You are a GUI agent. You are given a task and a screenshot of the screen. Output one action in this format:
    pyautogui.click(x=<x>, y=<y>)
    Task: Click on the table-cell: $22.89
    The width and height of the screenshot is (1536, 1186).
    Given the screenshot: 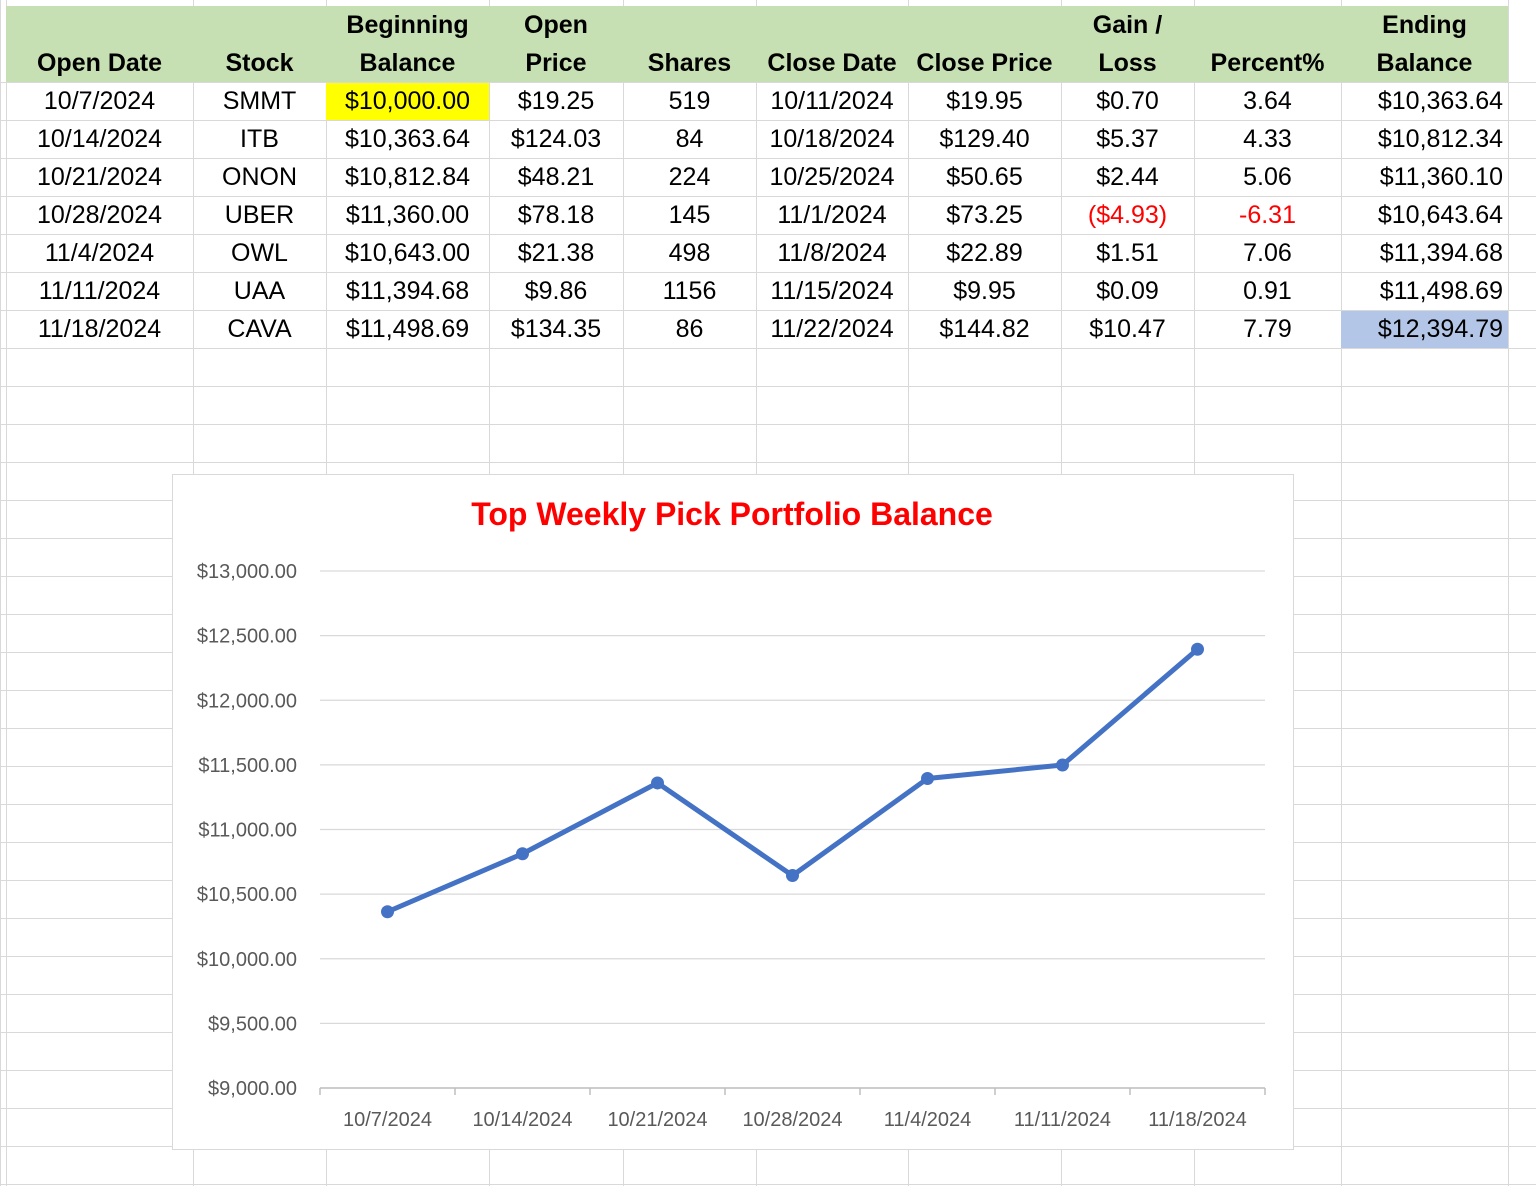 What is the action you would take?
    pyautogui.click(x=984, y=253)
    